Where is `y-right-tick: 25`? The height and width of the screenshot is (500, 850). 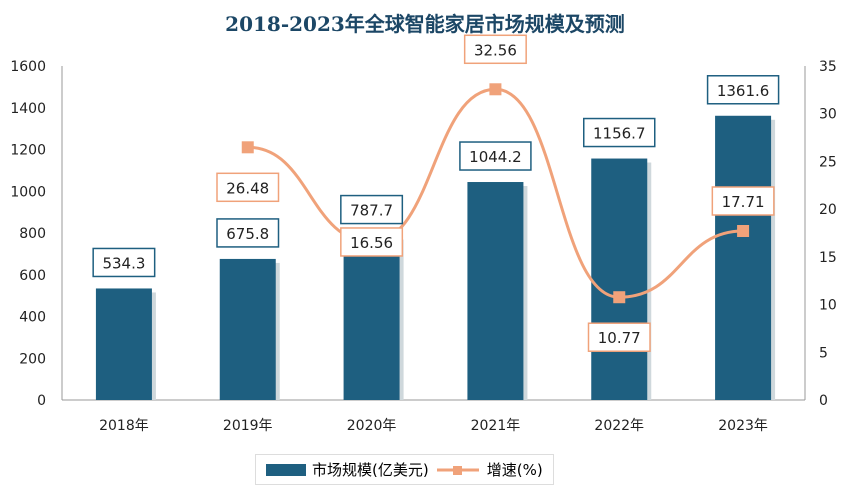 y-right-tick: 25 is located at coordinates (828, 162).